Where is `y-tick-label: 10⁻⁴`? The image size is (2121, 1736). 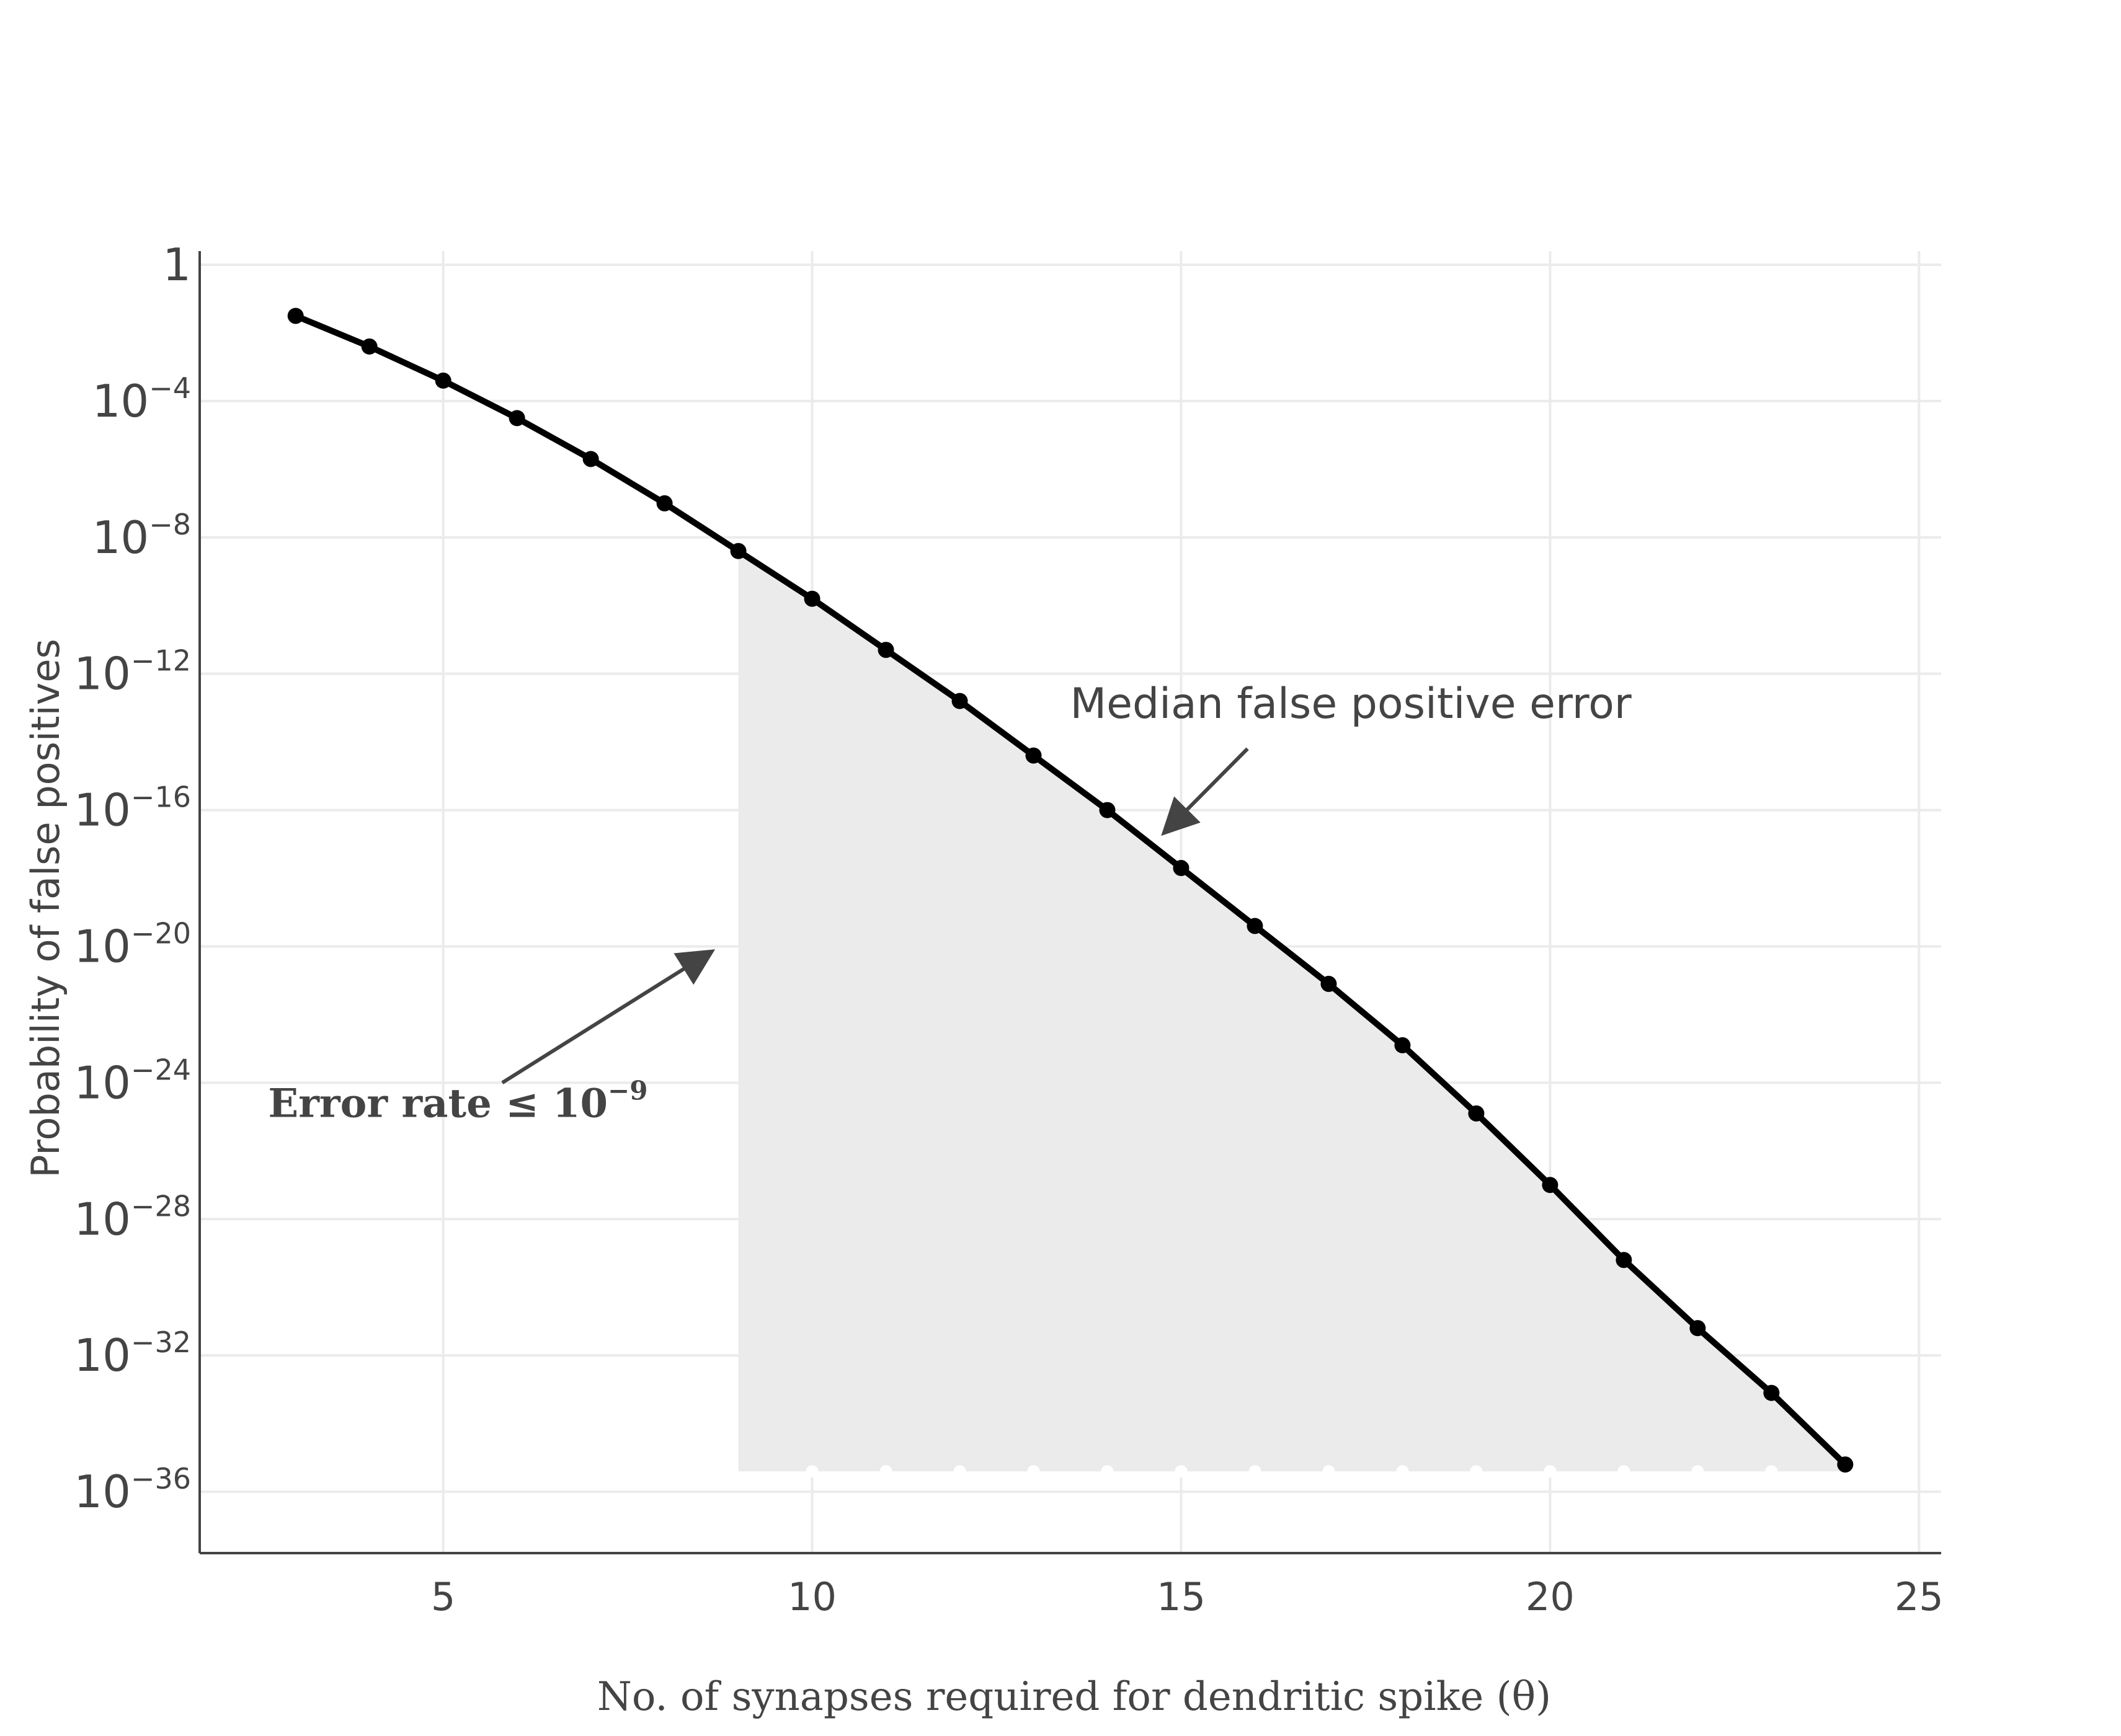 y-tick-label: 10⁻⁴ is located at coordinates (141, 399).